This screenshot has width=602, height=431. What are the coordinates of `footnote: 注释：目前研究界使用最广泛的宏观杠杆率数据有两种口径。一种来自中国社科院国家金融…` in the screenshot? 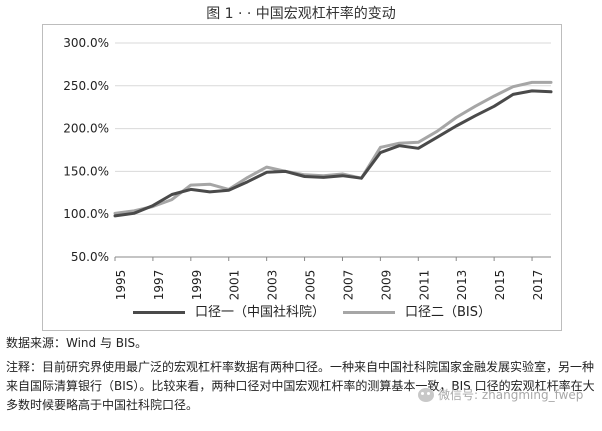 It's located at (300, 386).